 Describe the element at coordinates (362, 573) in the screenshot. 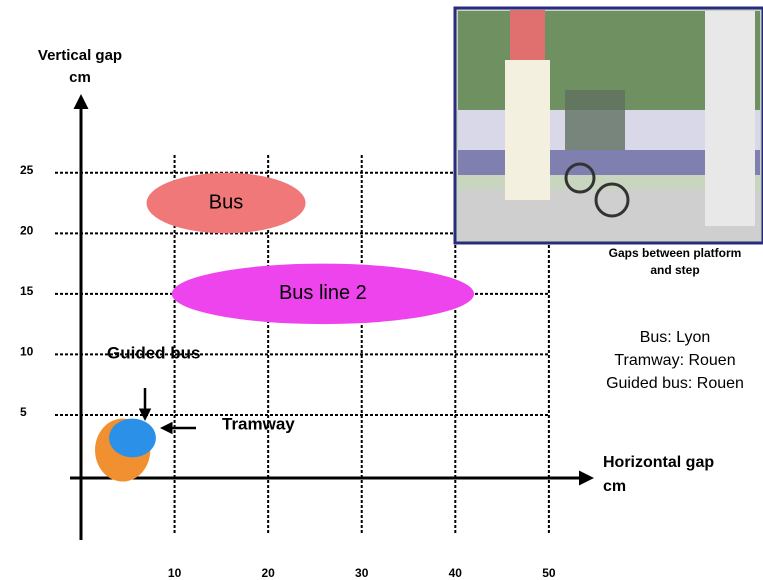

I see `x-tick-label: 30` at that location.